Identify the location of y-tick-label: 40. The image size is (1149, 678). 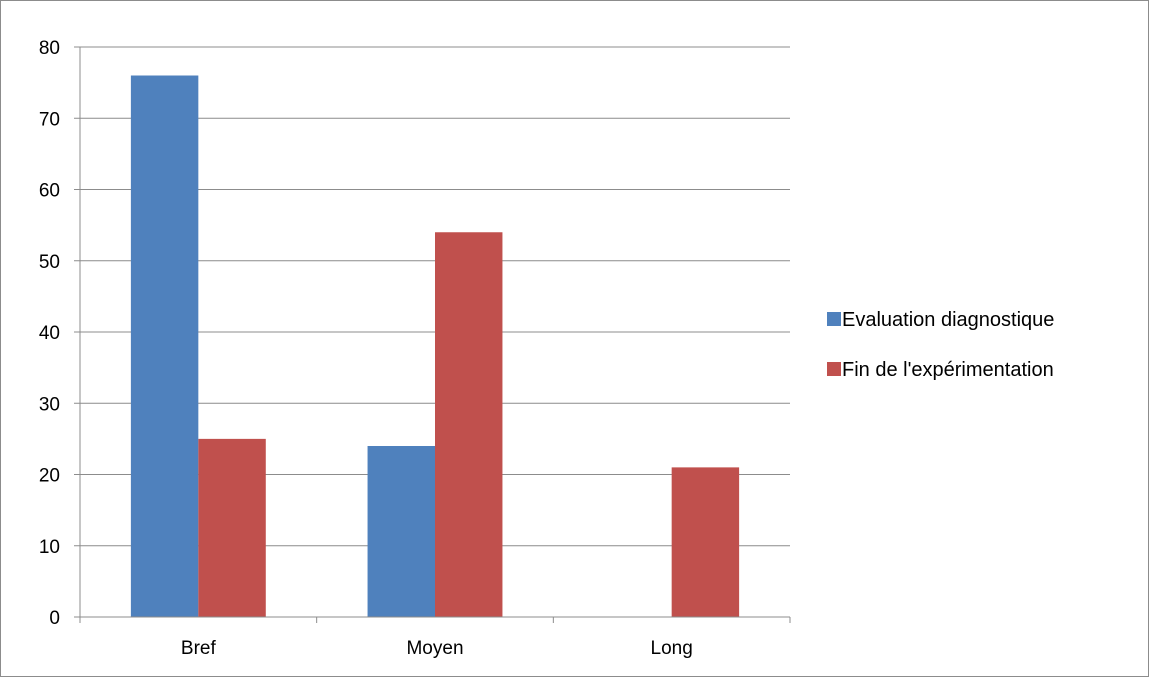
(49, 333).